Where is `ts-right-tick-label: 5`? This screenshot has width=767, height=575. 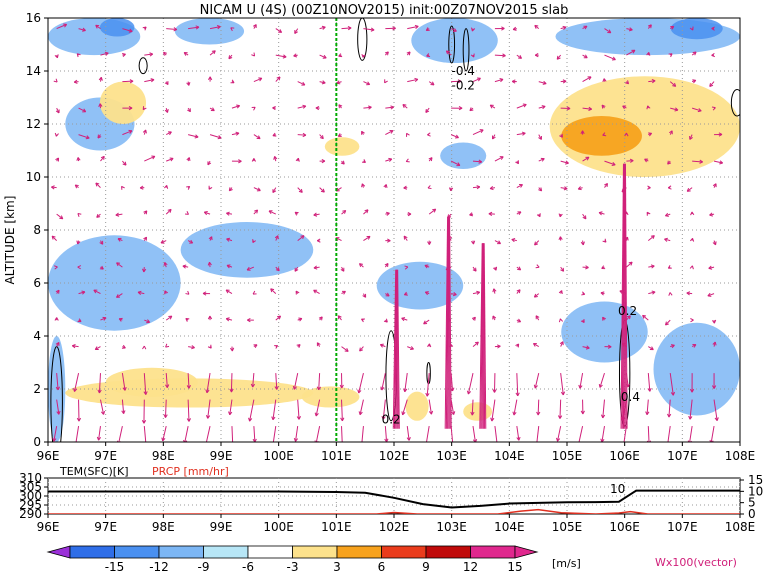 ts-right-tick-label: 5 is located at coordinates (752, 503).